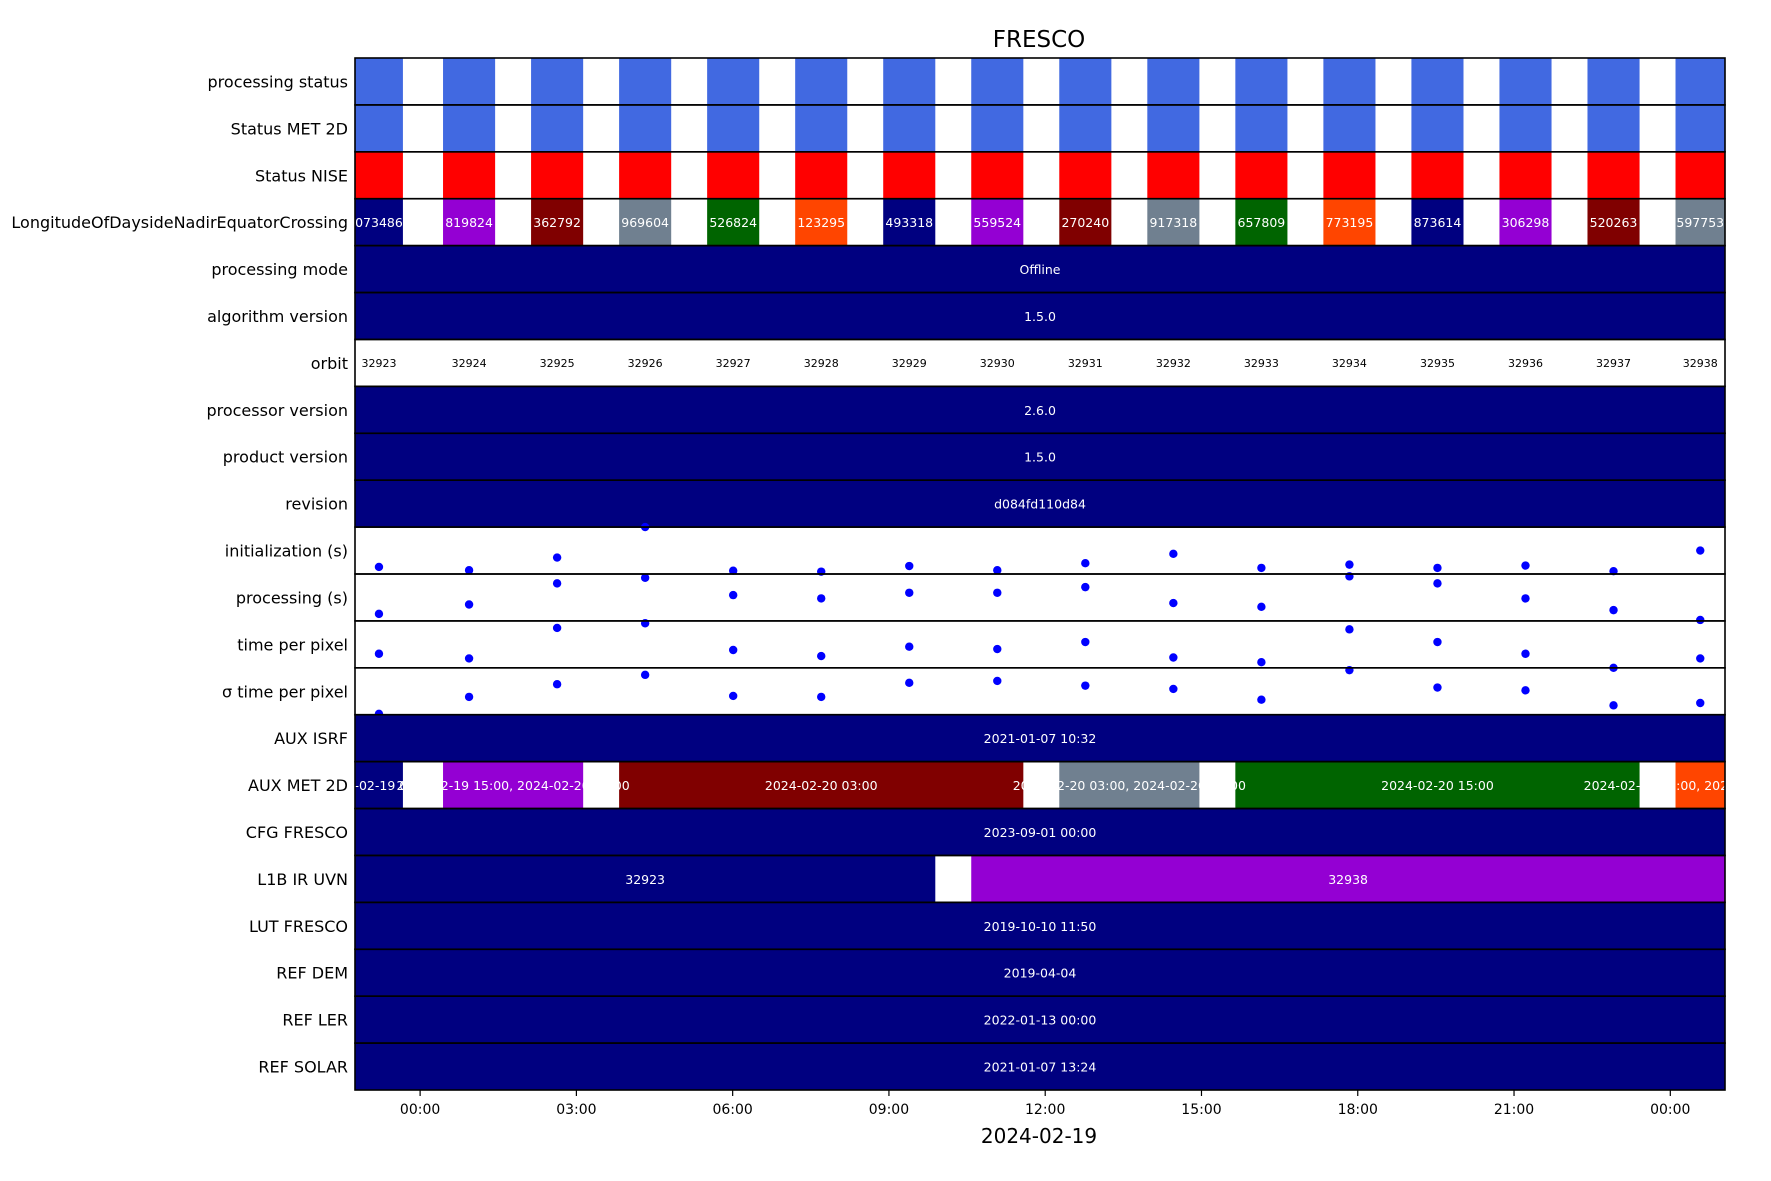 The image size is (1771, 1181). What do you see at coordinates (311, 738) in the screenshot?
I see `row-label-aux-isrf: AUX ISRF` at bounding box center [311, 738].